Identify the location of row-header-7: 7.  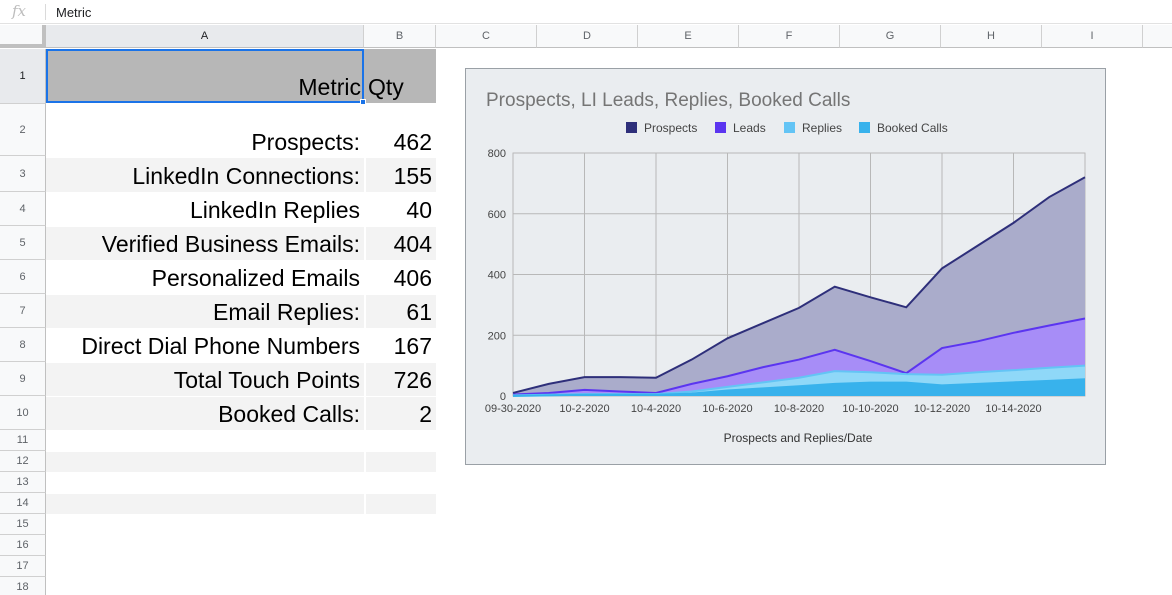
(23, 311).